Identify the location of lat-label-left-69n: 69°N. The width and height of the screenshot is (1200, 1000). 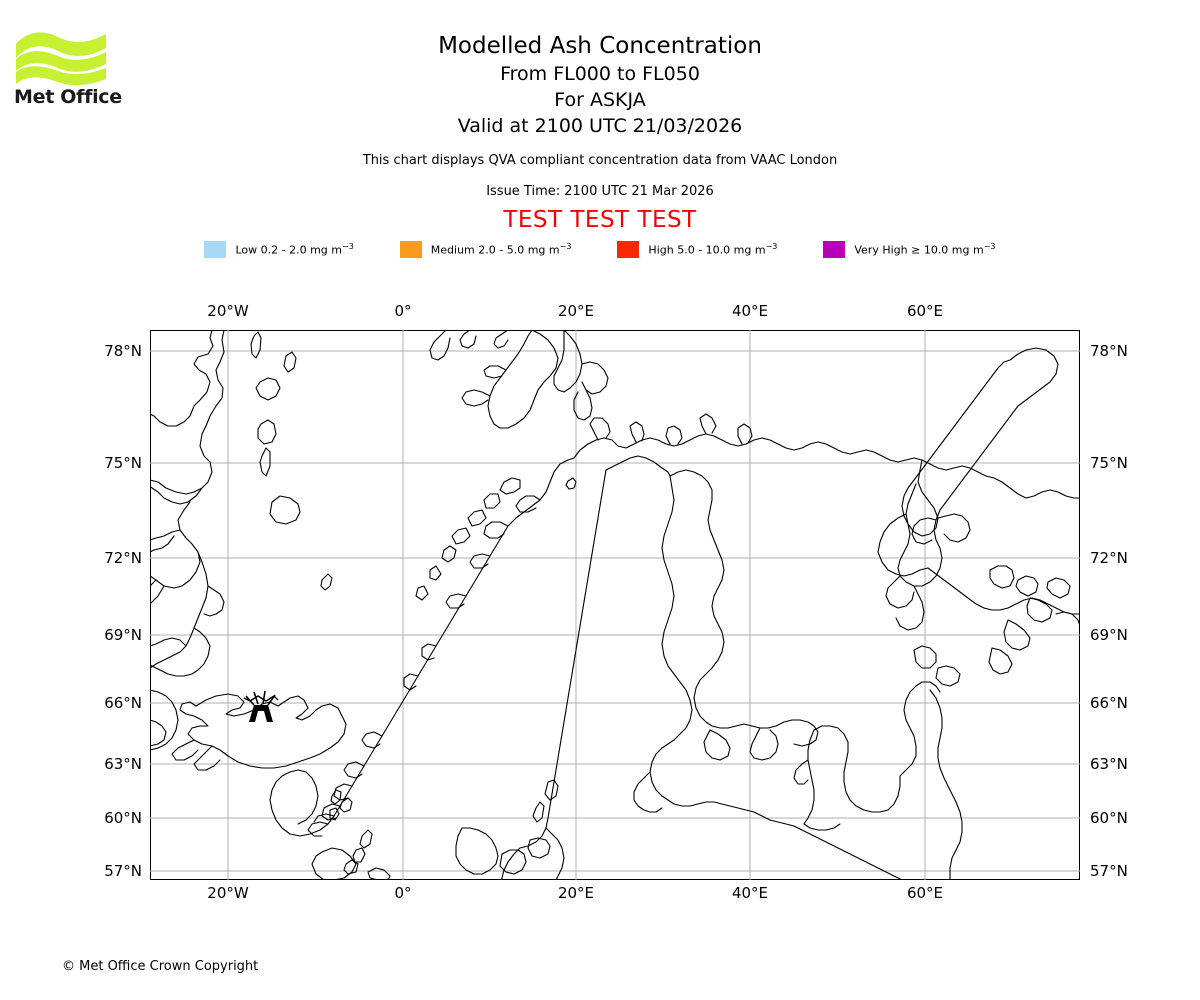
(123, 635).